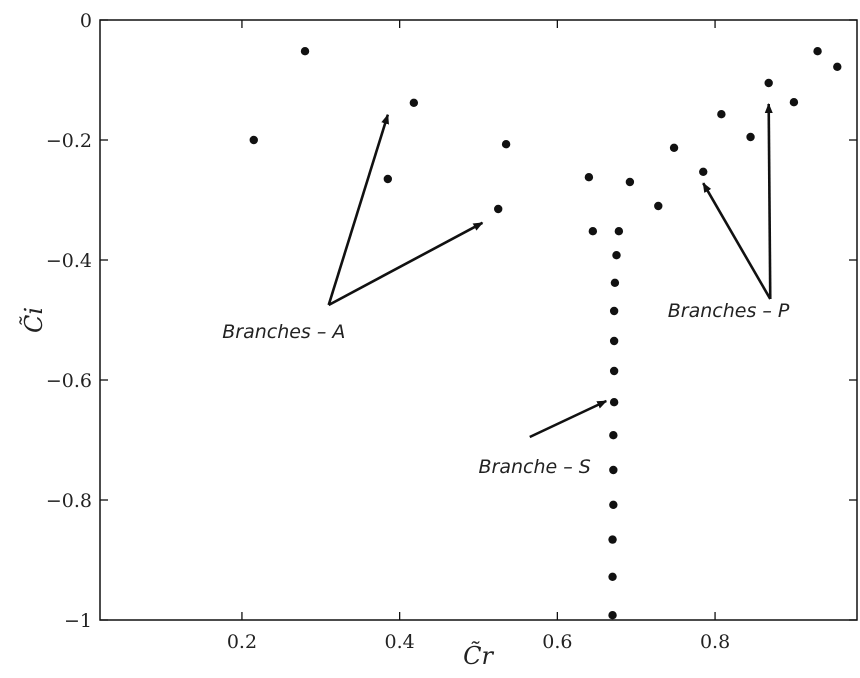 The height and width of the screenshot is (678, 860). What do you see at coordinates (69, 141) in the screenshot?
I see `y-tick-label: −0.2` at bounding box center [69, 141].